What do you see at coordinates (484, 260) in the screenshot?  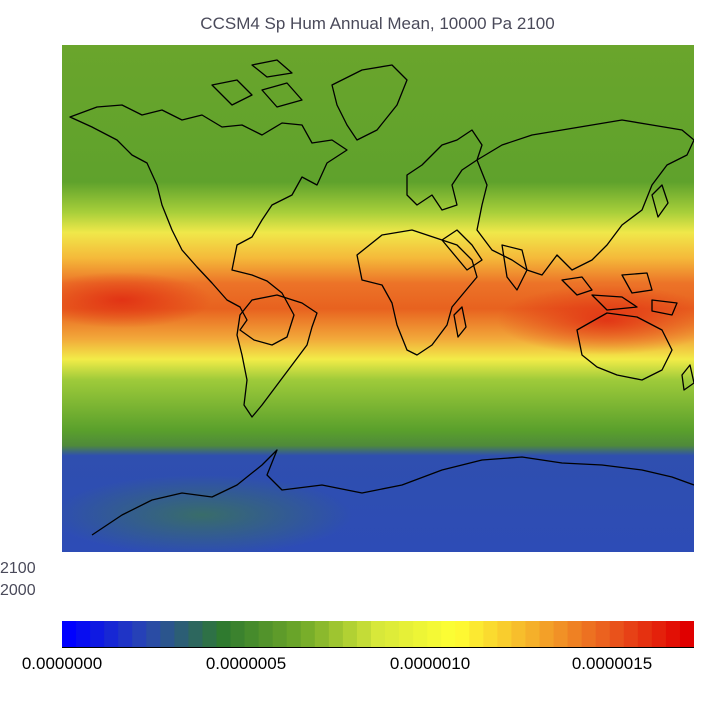 I see `arabia-india-coast` at bounding box center [484, 260].